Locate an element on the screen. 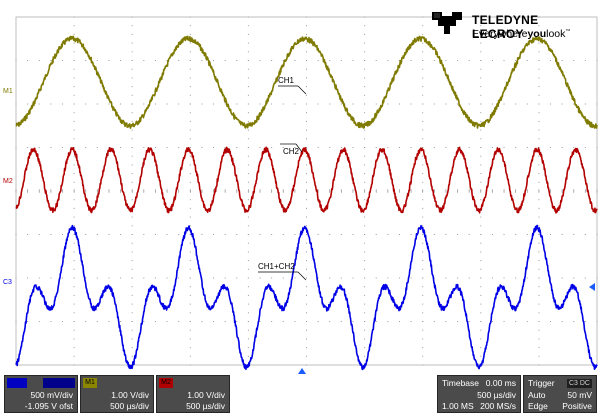 The height and width of the screenshot is (416, 600). c3-marker: C3 is located at coordinates (7, 282).